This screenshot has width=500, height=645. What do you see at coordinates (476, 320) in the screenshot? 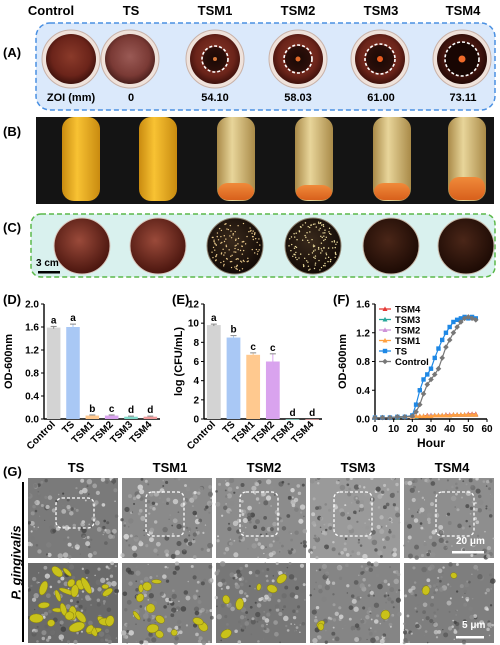
I see `point-control` at bounding box center [476, 320].